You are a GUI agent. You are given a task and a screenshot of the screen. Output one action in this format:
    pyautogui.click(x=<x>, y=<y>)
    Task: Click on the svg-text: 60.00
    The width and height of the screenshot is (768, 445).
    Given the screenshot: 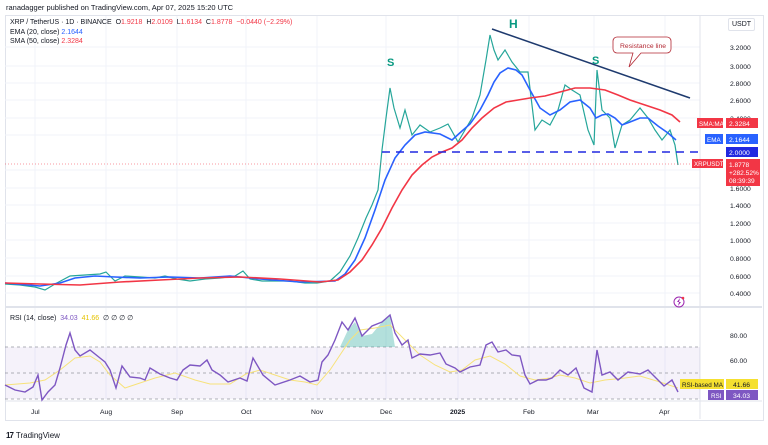 What is the action you would take?
    pyautogui.click(x=738, y=361)
    